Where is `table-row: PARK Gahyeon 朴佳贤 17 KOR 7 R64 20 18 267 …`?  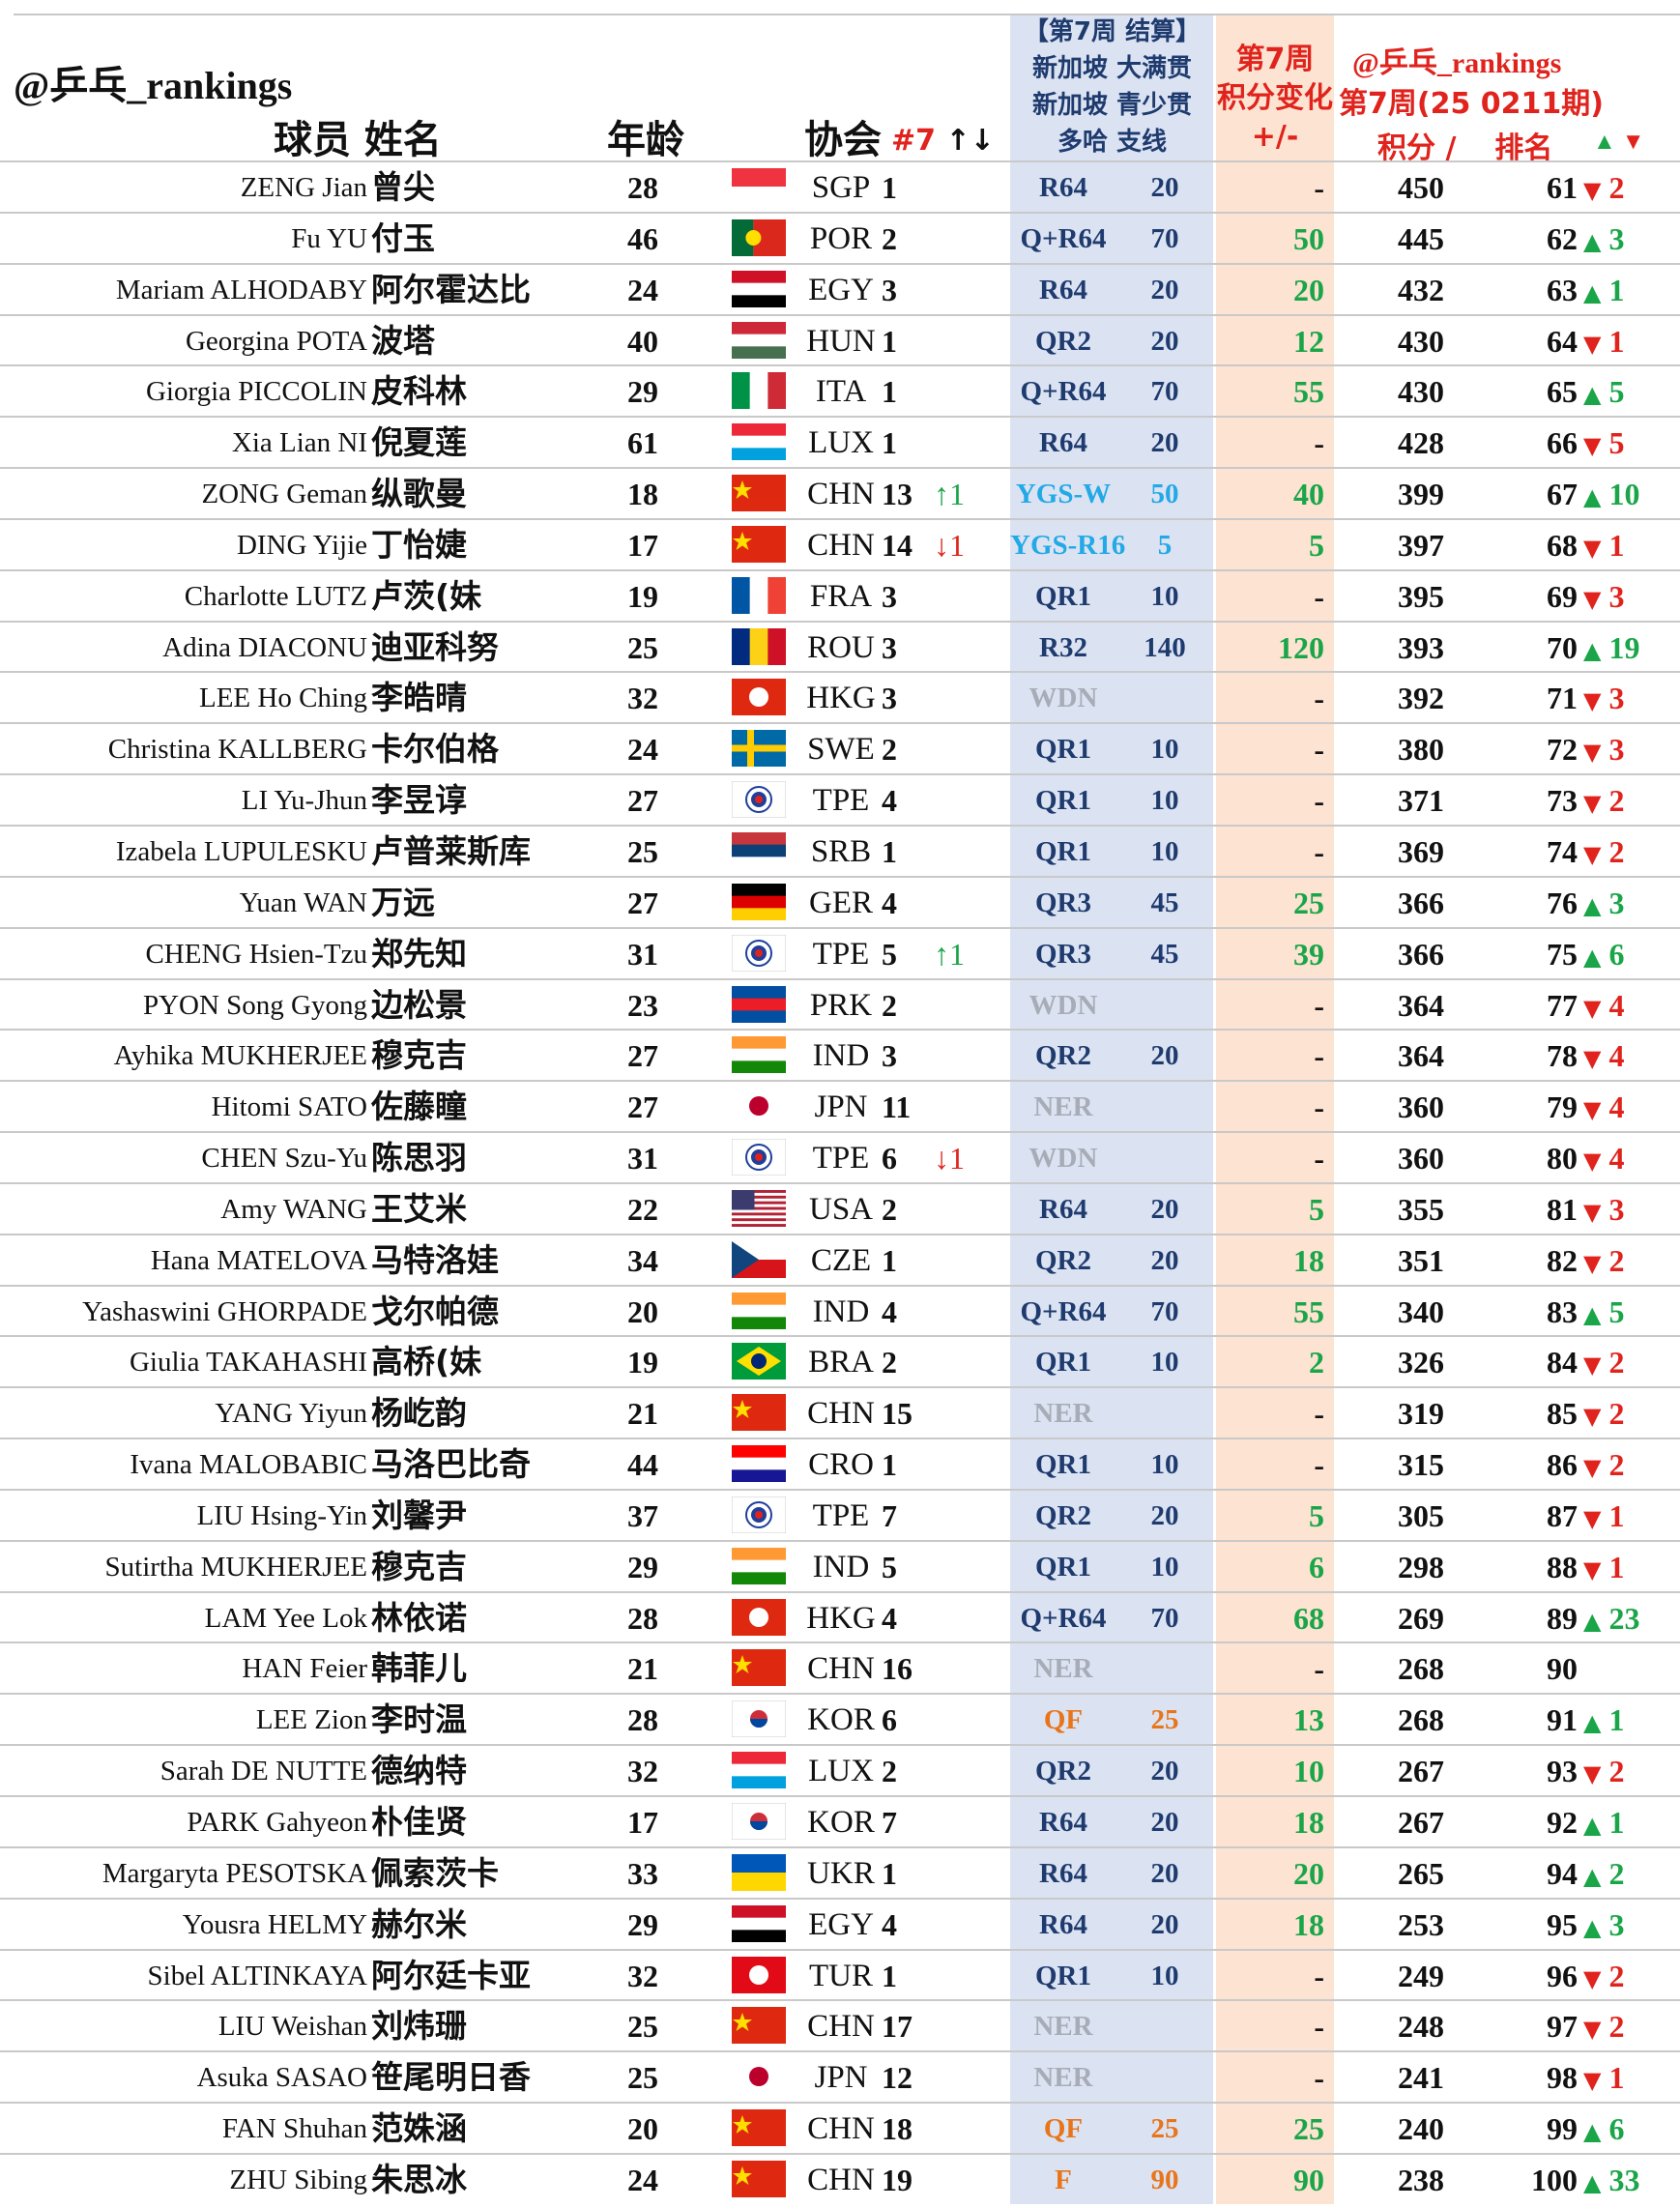
table-row: PARK Gahyeon 朴佳贤 17 KOR 7 R64 20 18 267 … is located at coordinates (840, 1820).